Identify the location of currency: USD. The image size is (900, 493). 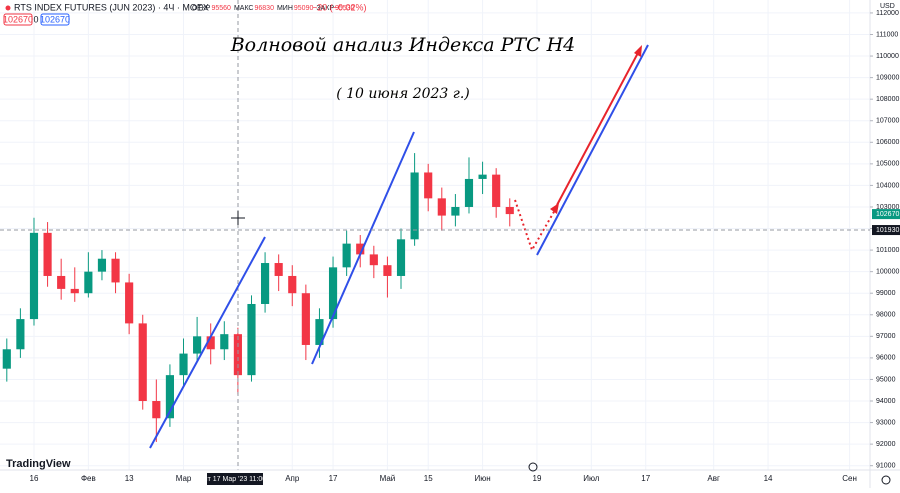
(887, 6).